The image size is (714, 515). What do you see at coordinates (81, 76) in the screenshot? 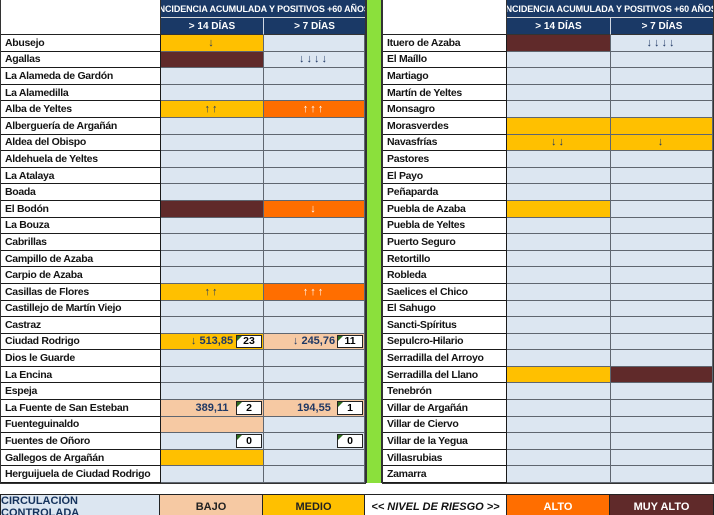
I see `municipality-name: La Alameda de Gardón` at bounding box center [81, 76].